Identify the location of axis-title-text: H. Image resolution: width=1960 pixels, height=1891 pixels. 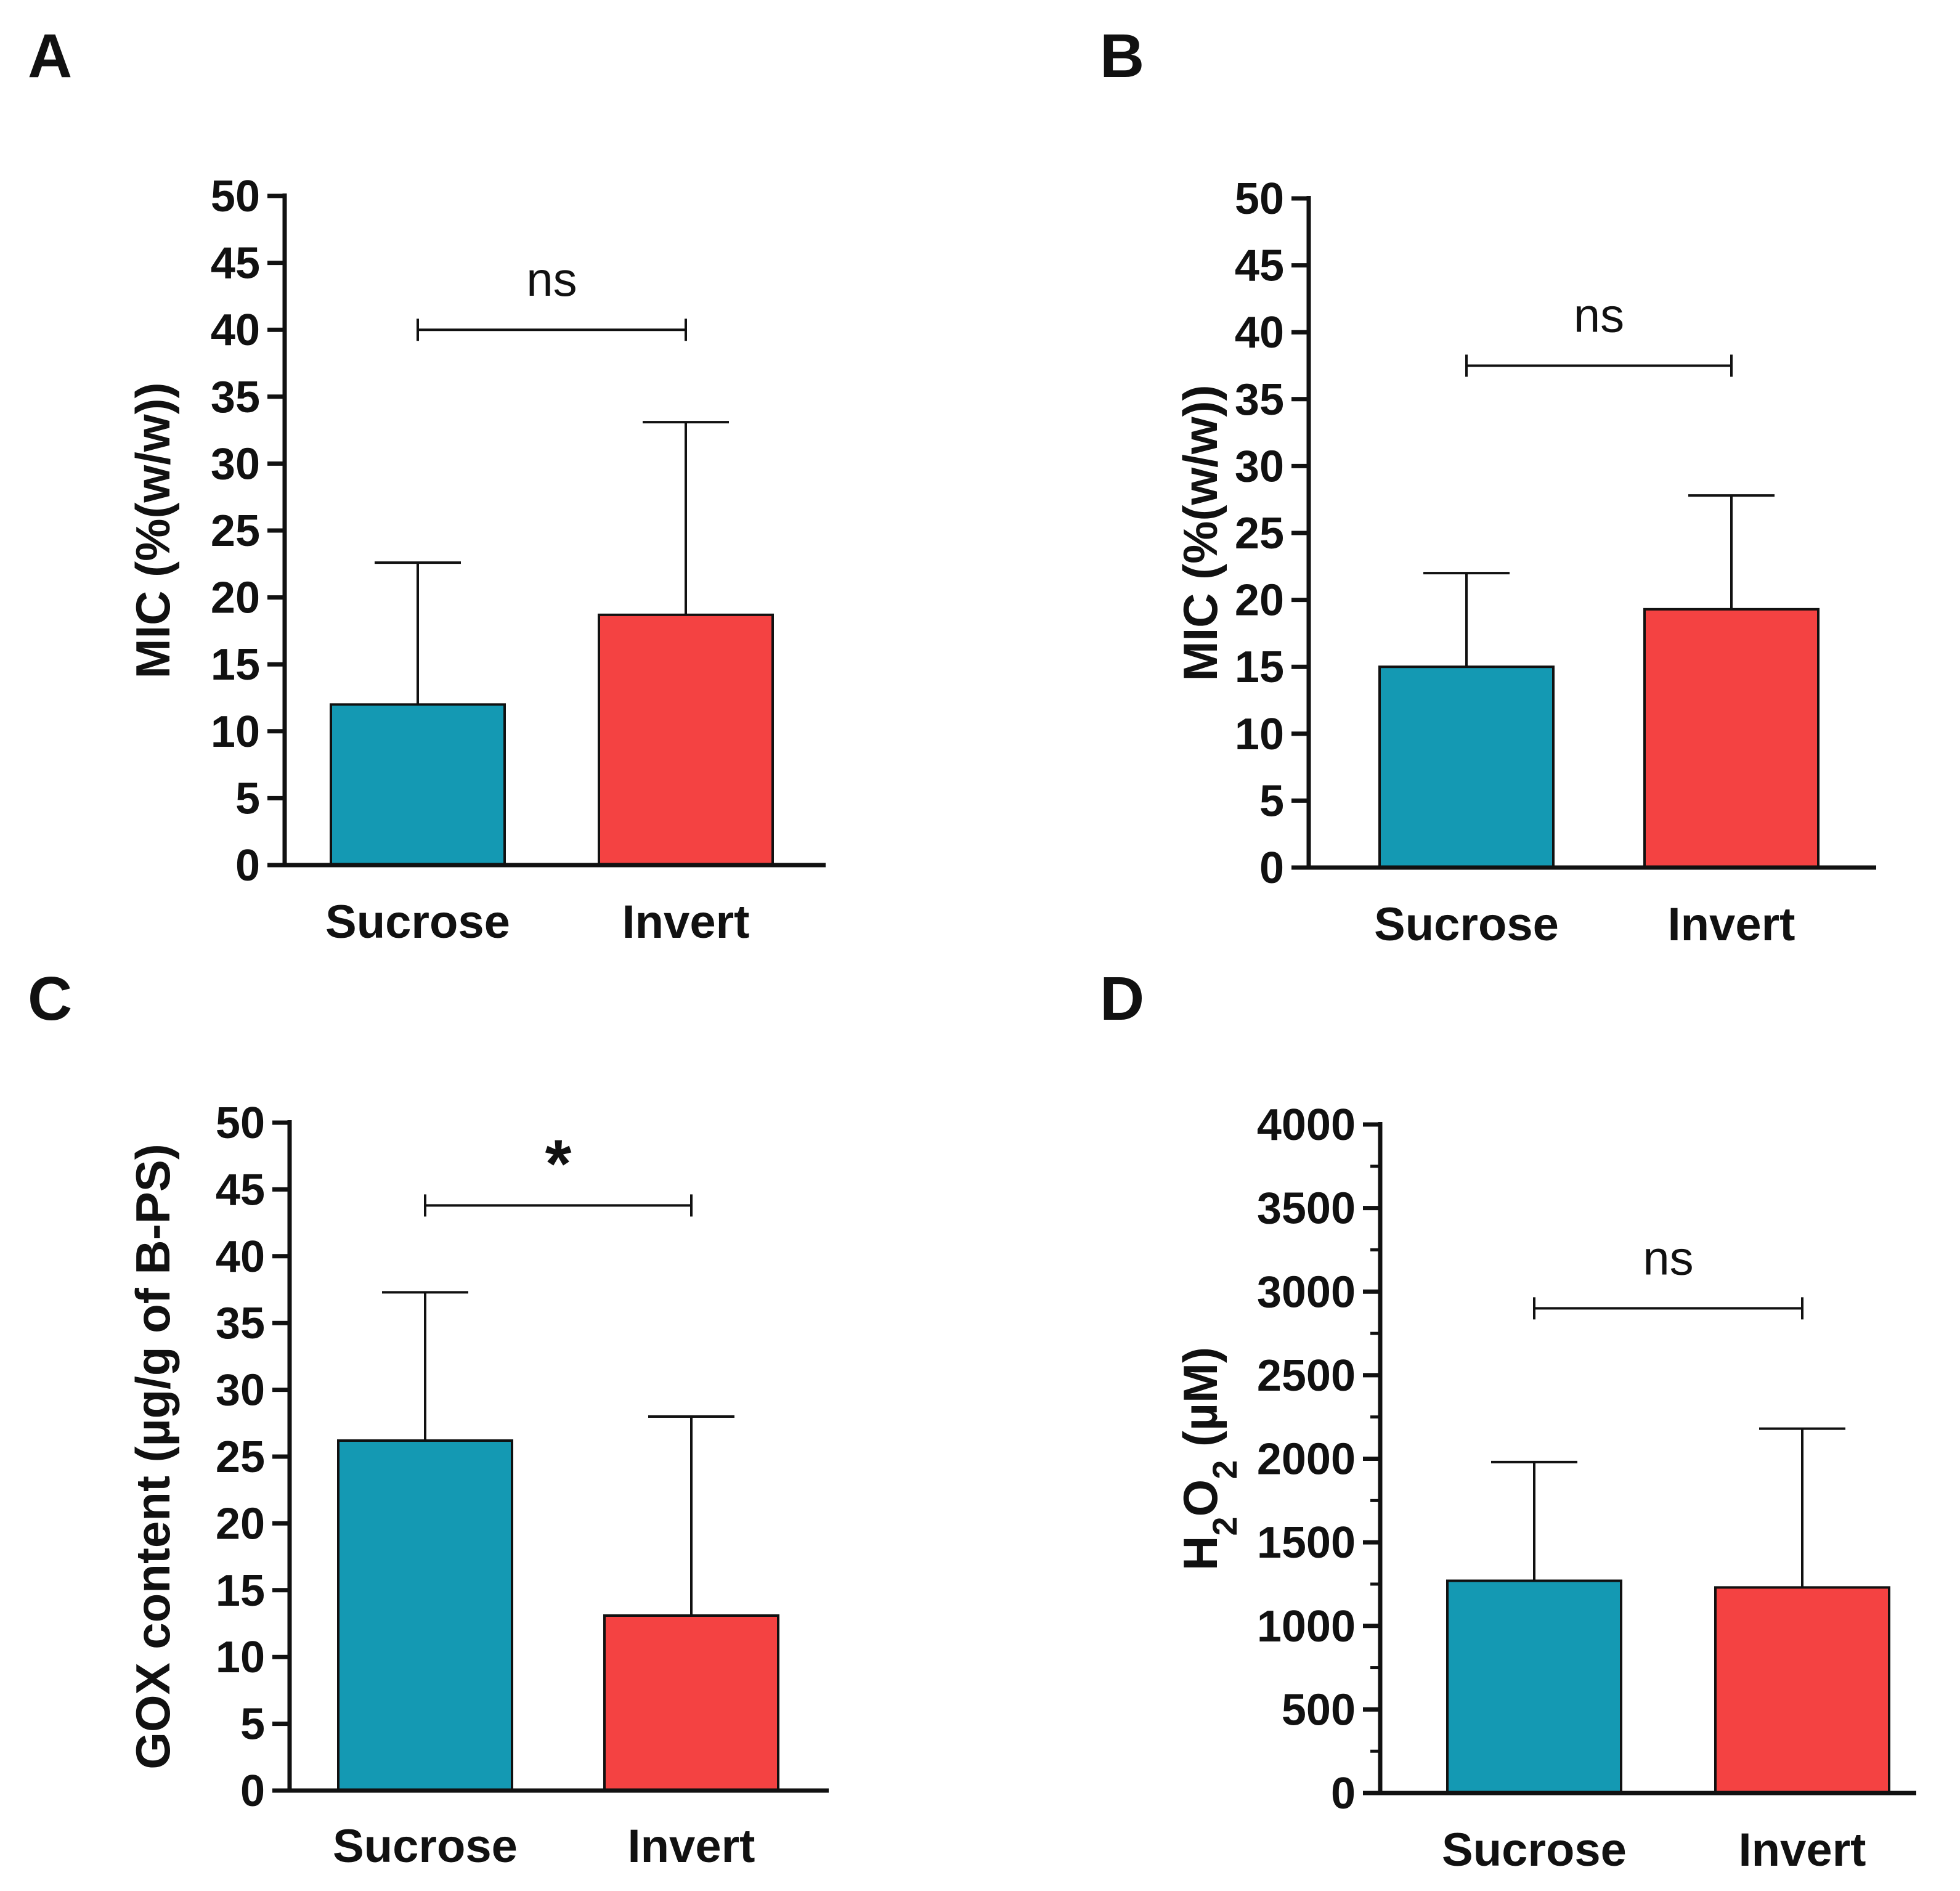
(1200, 1553).